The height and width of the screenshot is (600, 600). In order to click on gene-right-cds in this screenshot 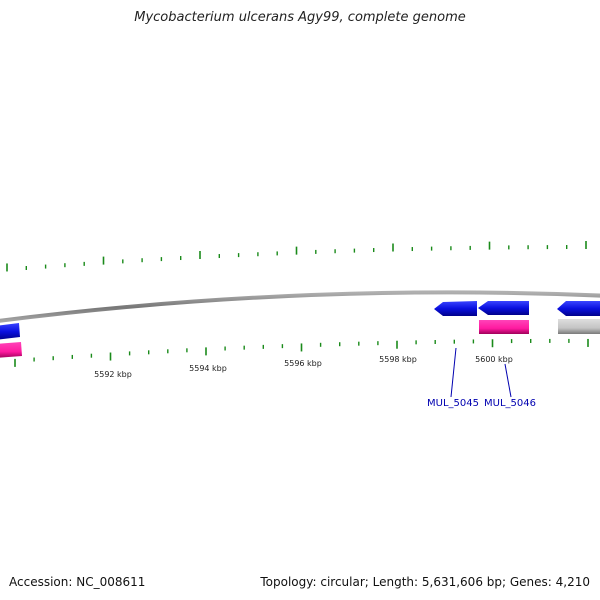, I will do `click(578, 308)`.